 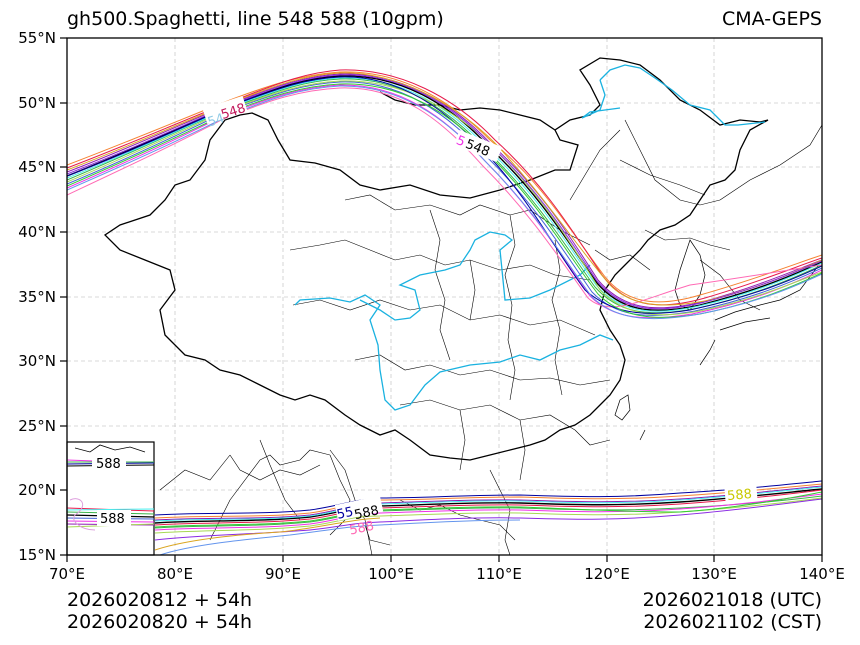 I want to click on lat-tick-label: 25°N, so click(x=37, y=426).